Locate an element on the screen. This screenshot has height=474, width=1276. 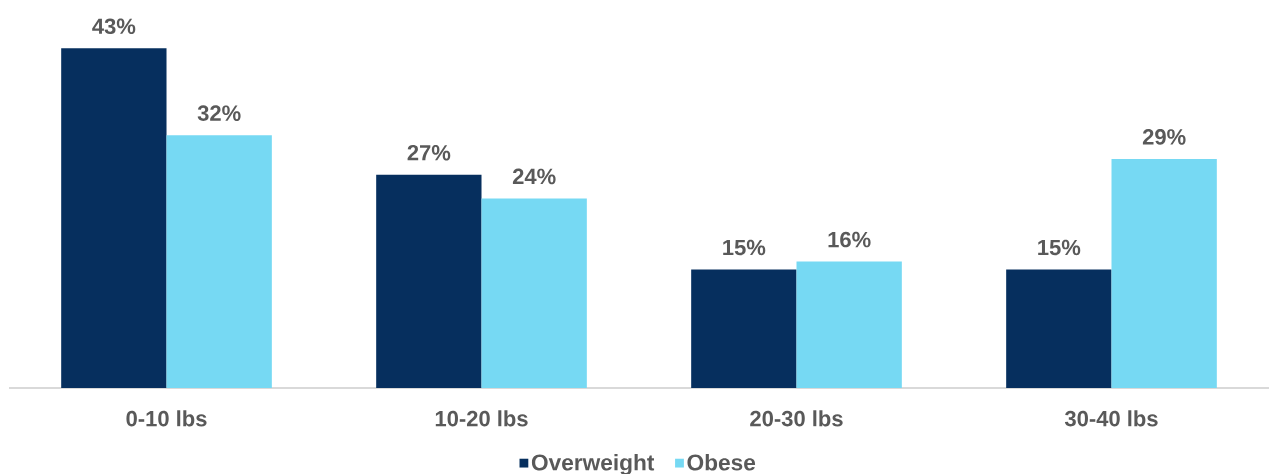
x-tick-label: 30-40 lbs is located at coordinates (1111, 418).